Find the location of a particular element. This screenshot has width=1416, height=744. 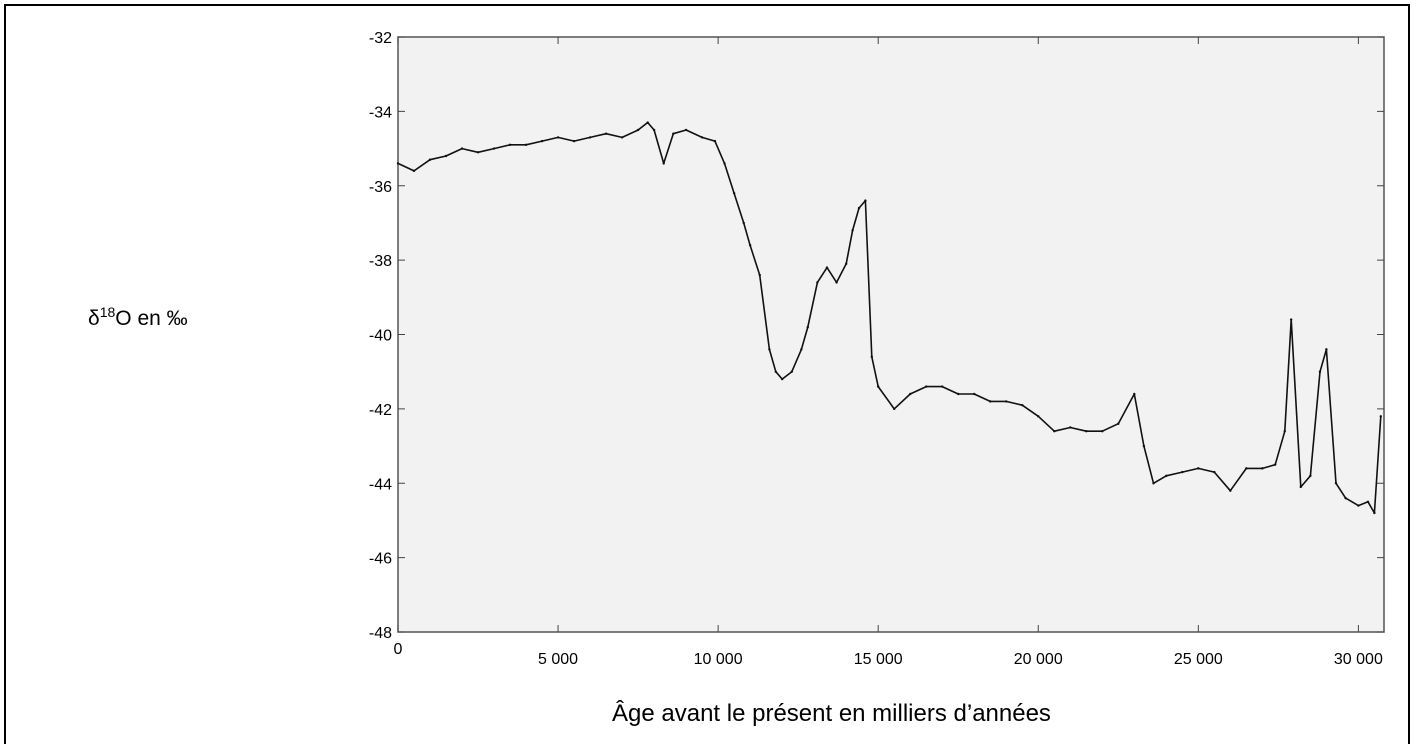

x-tick-label: 25 000 is located at coordinates (1198, 659).